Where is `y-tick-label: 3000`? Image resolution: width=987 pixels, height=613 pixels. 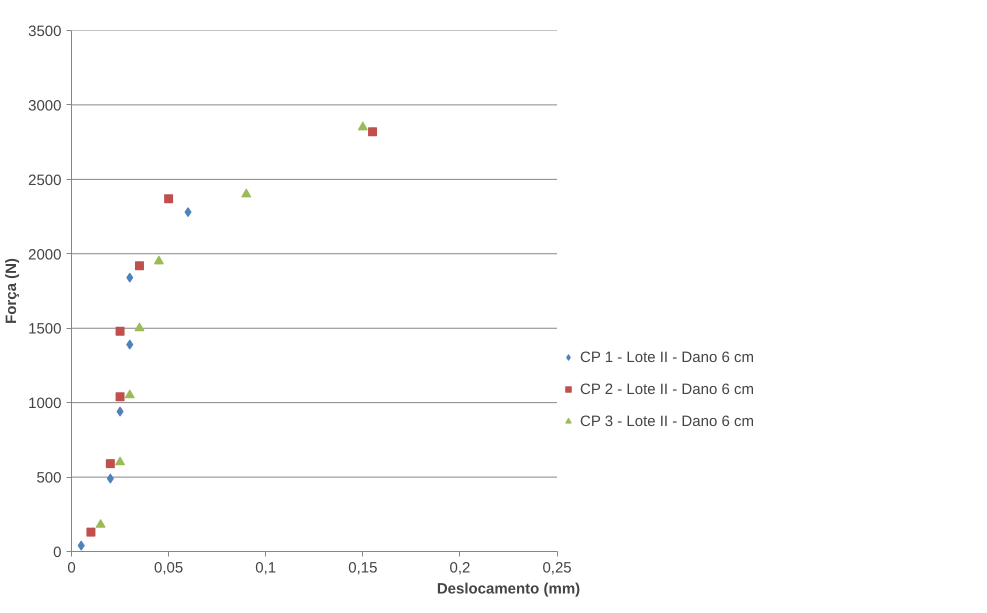 y-tick-label: 3000 is located at coordinates (45, 105).